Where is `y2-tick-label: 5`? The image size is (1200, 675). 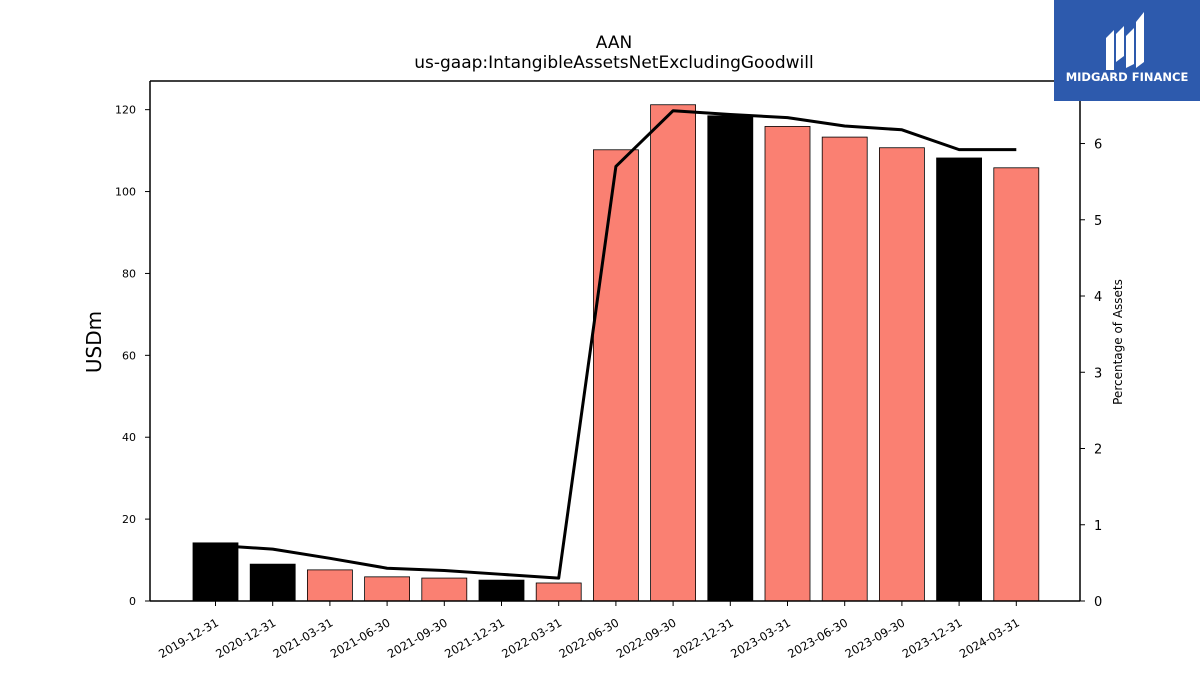 y2-tick-label: 5 is located at coordinates (1098, 221).